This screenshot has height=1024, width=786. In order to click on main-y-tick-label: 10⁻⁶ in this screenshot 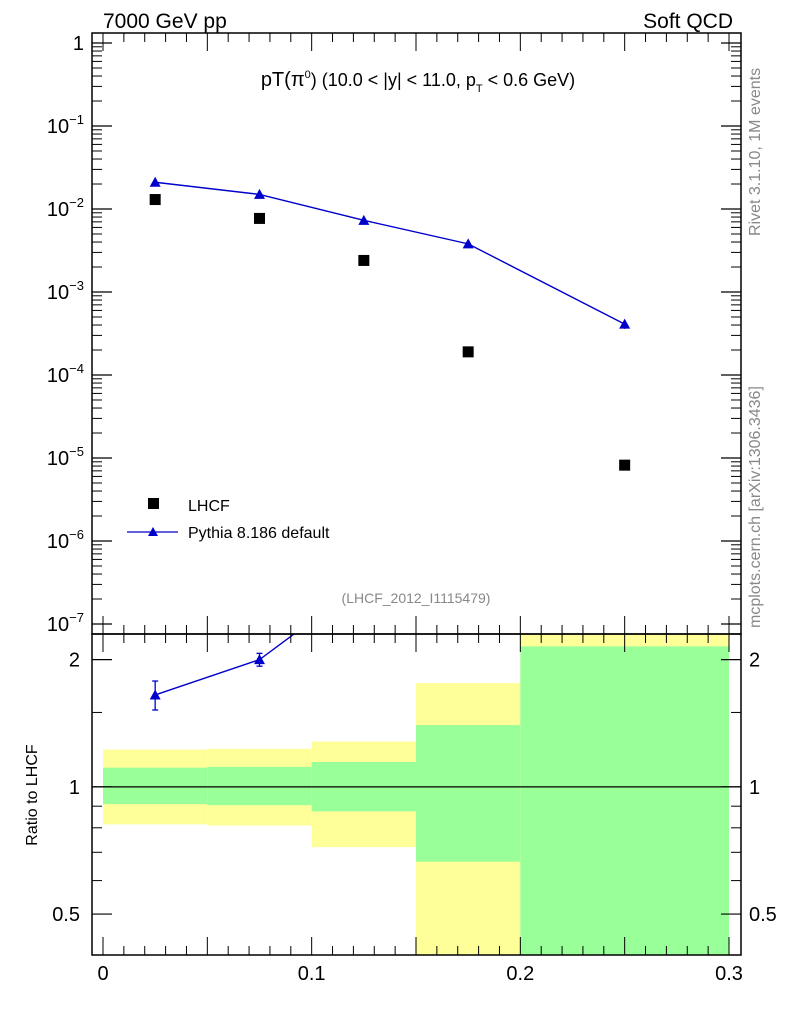, I will do `click(65, 540)`.